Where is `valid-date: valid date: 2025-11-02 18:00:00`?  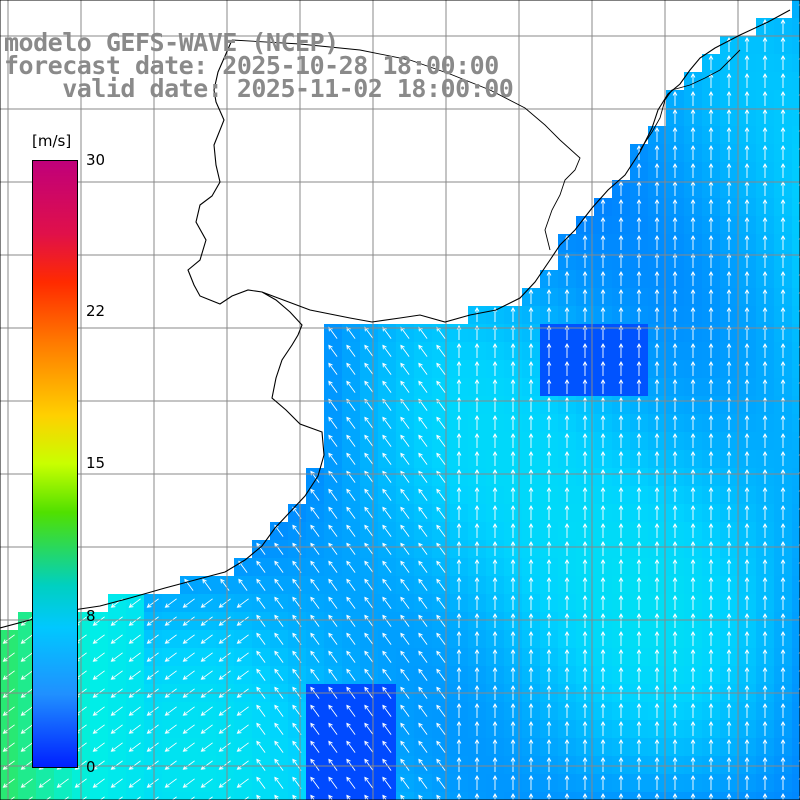 valid-date: valid date: 2025-11-02 18:00:00 is located at coordinates (259, 88).